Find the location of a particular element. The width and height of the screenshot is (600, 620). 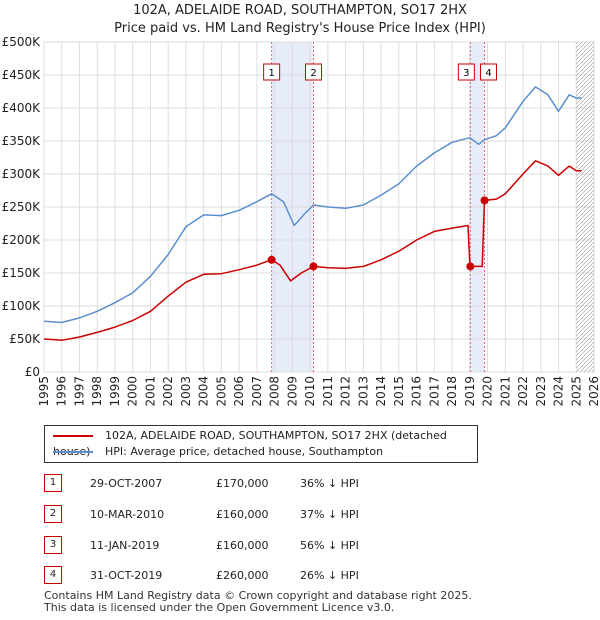

x-tick-label: 1995 is located at coordinates (44, 391).